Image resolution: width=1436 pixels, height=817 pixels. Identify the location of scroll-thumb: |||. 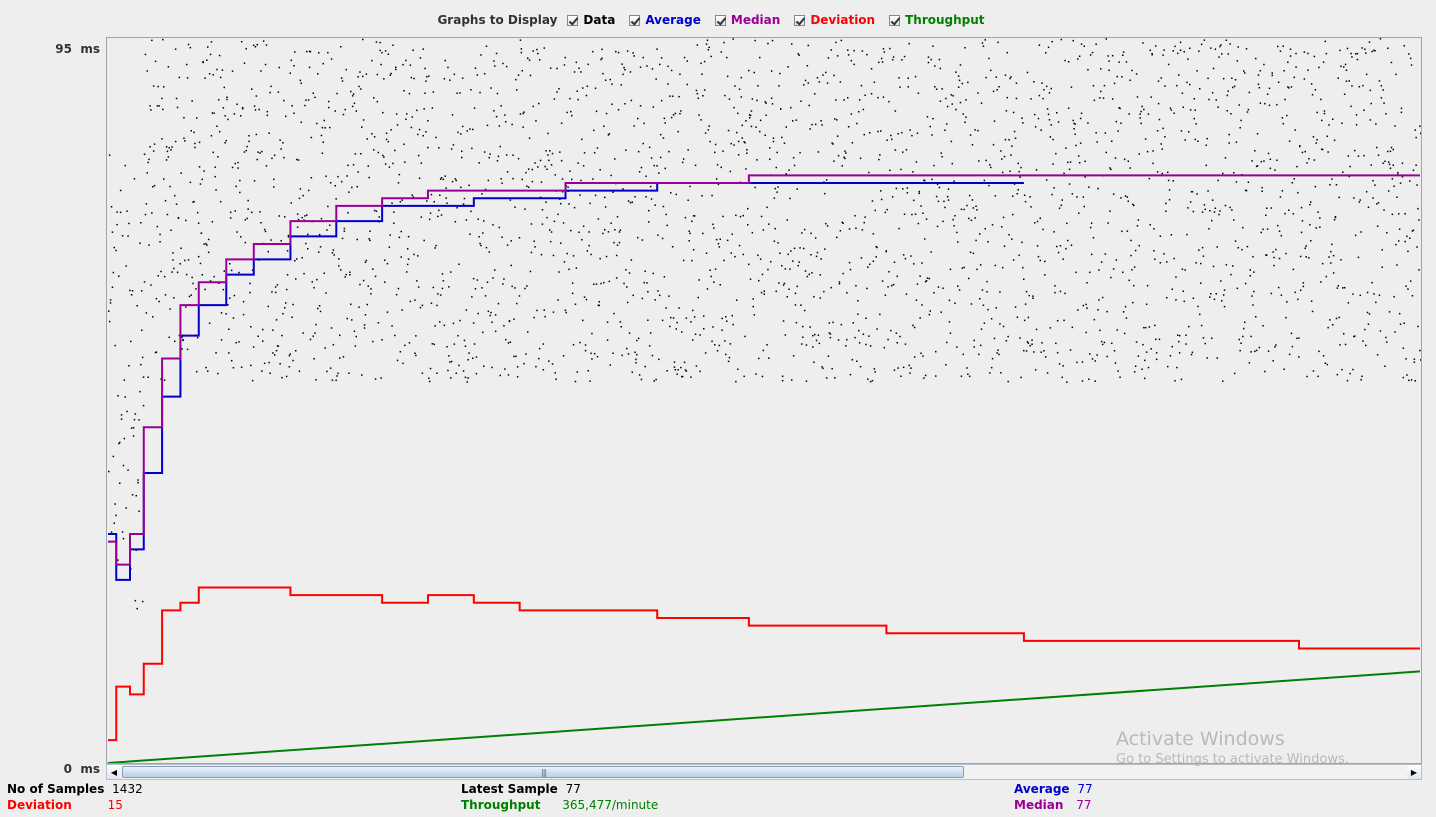
(543, 772).